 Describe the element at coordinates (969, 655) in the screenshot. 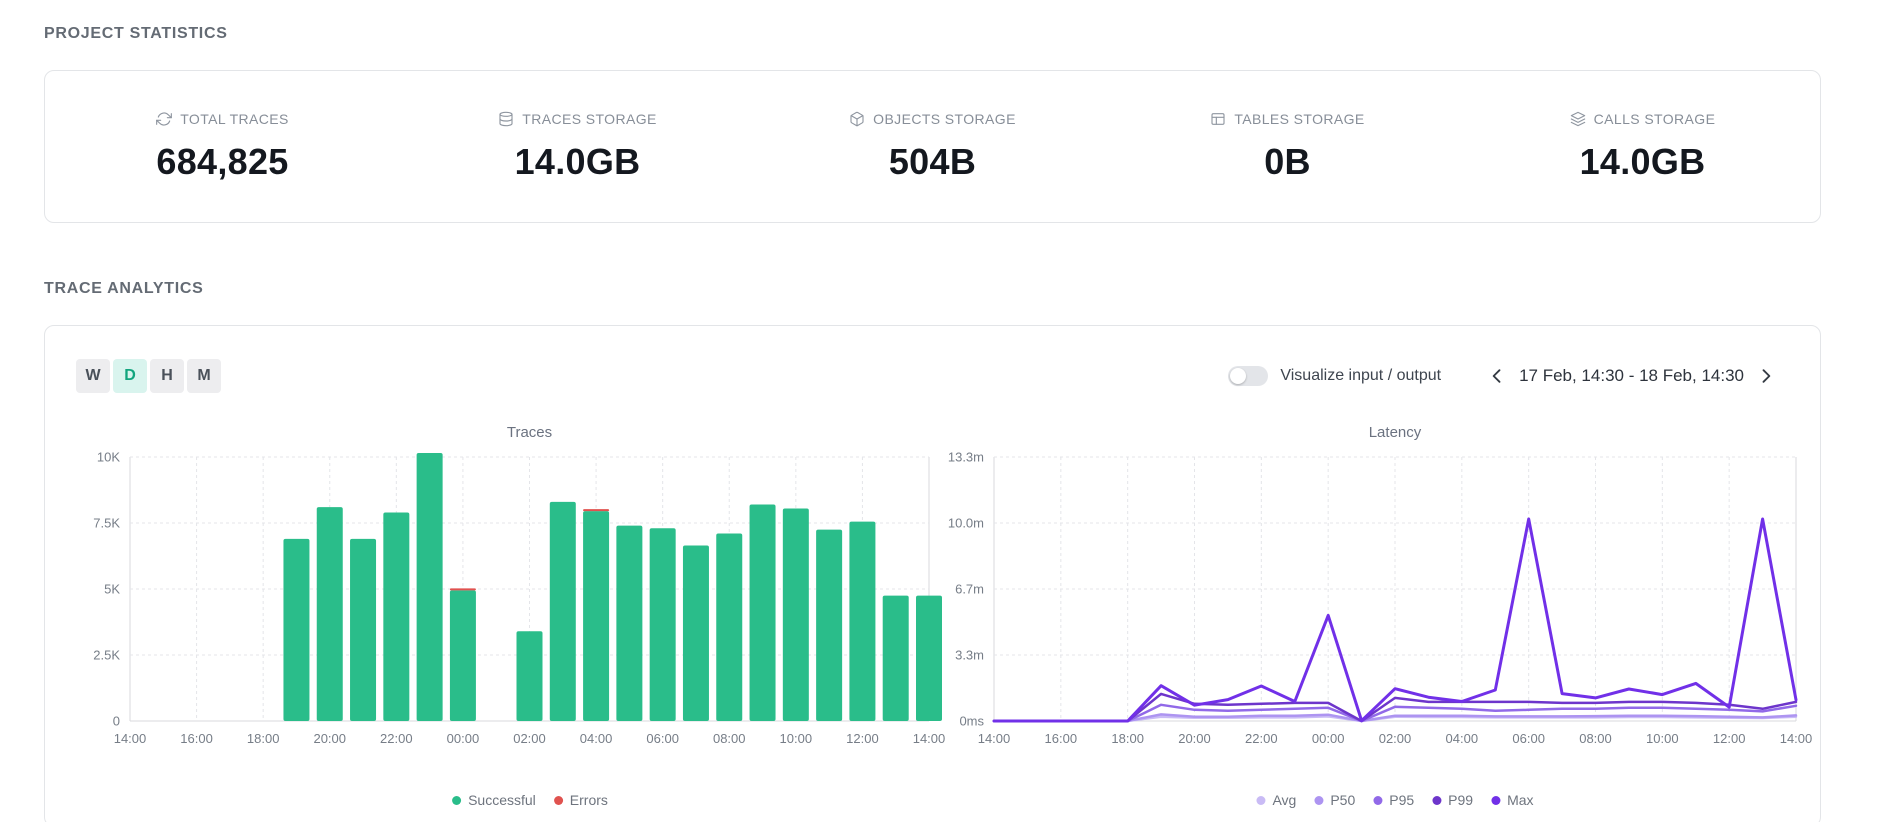

I see `svg-text: 3.3m` at that location.